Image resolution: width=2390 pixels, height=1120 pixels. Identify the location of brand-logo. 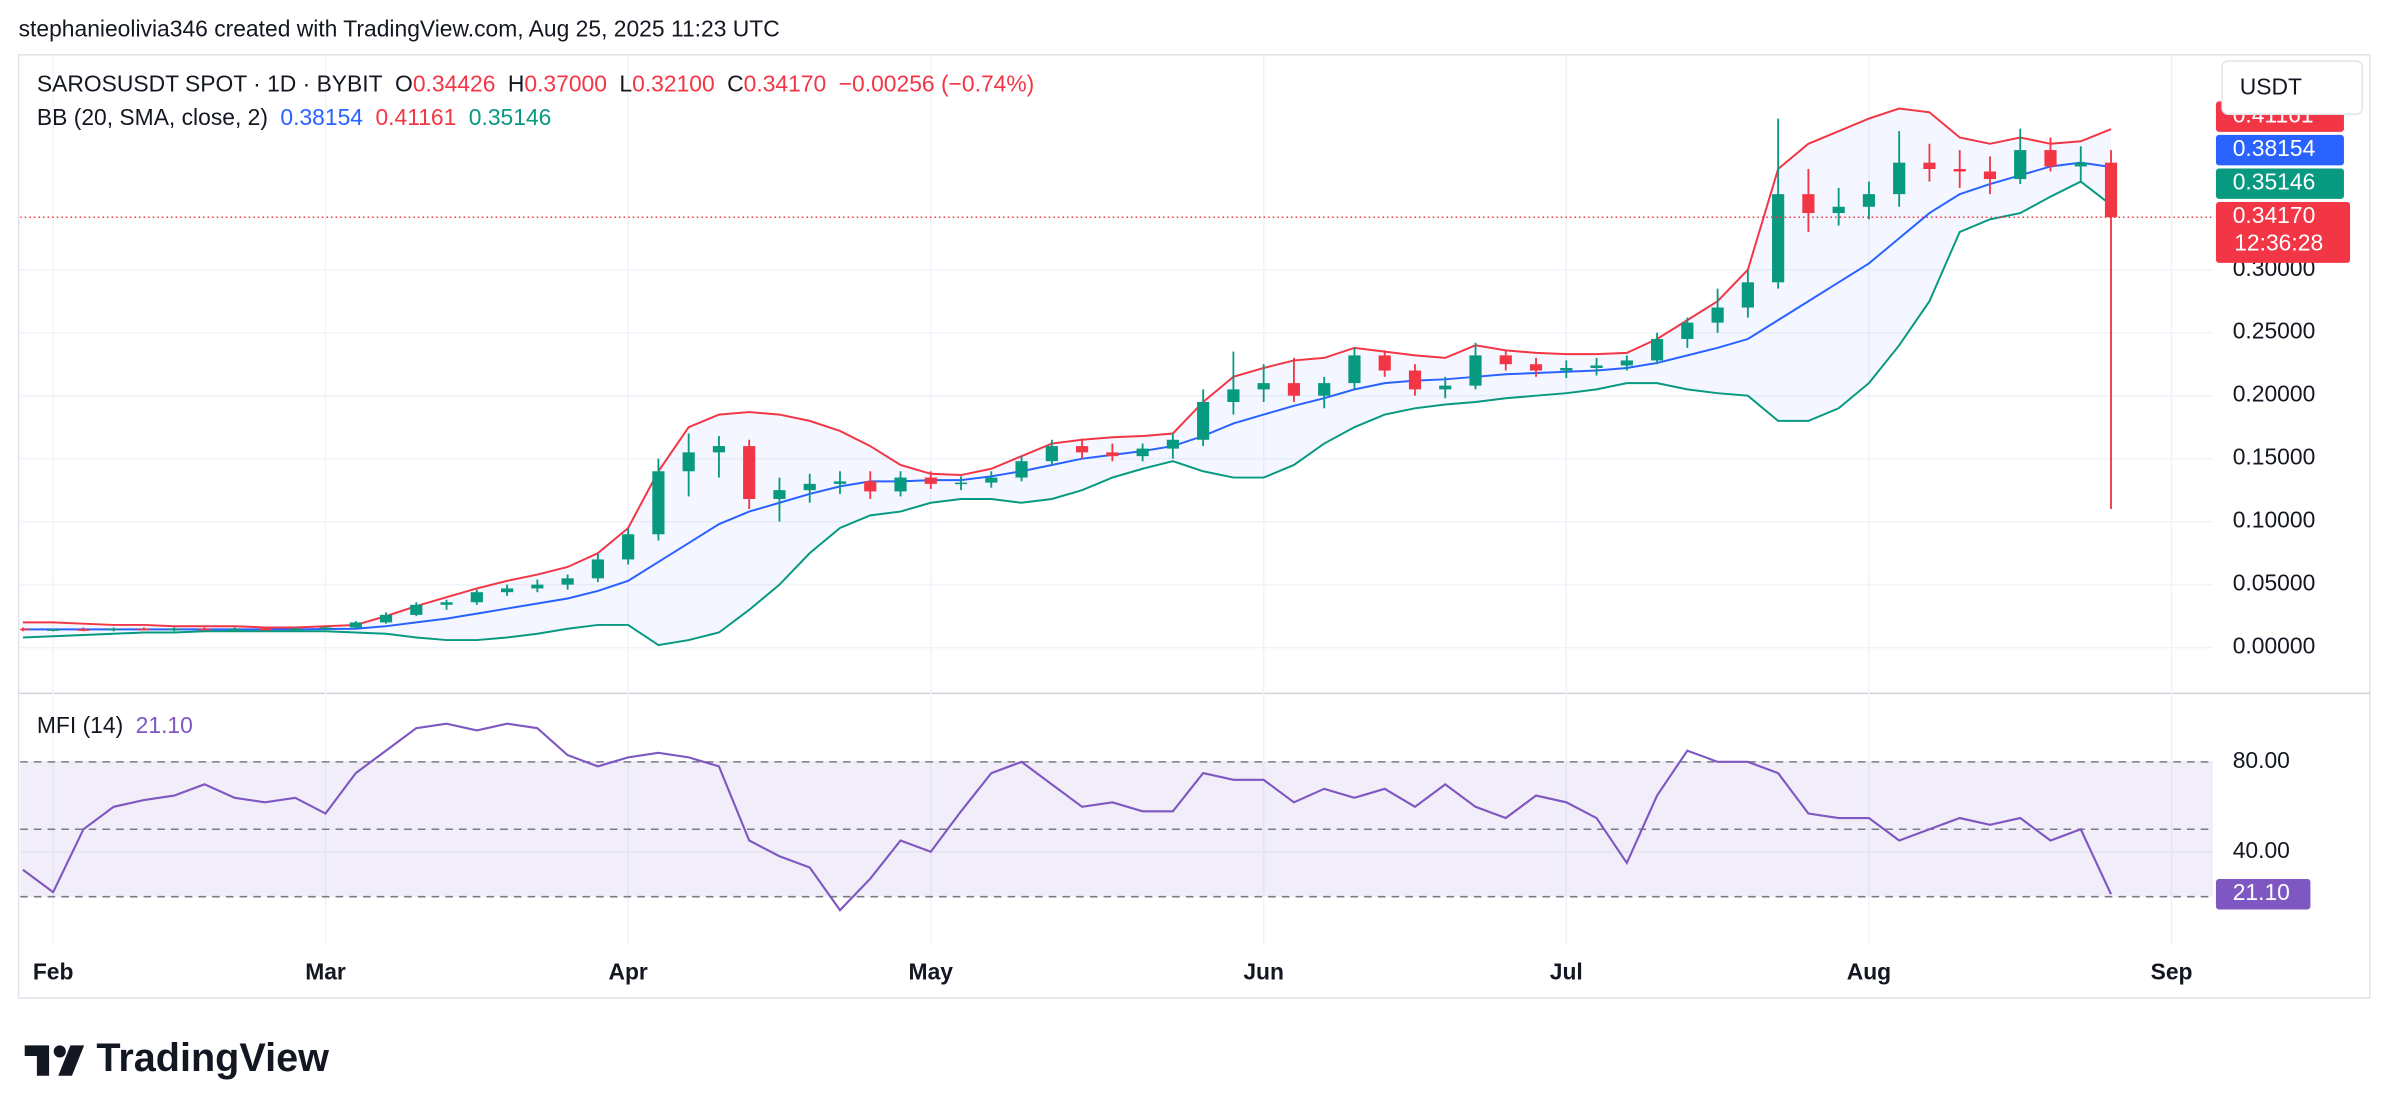
(54, 1060).